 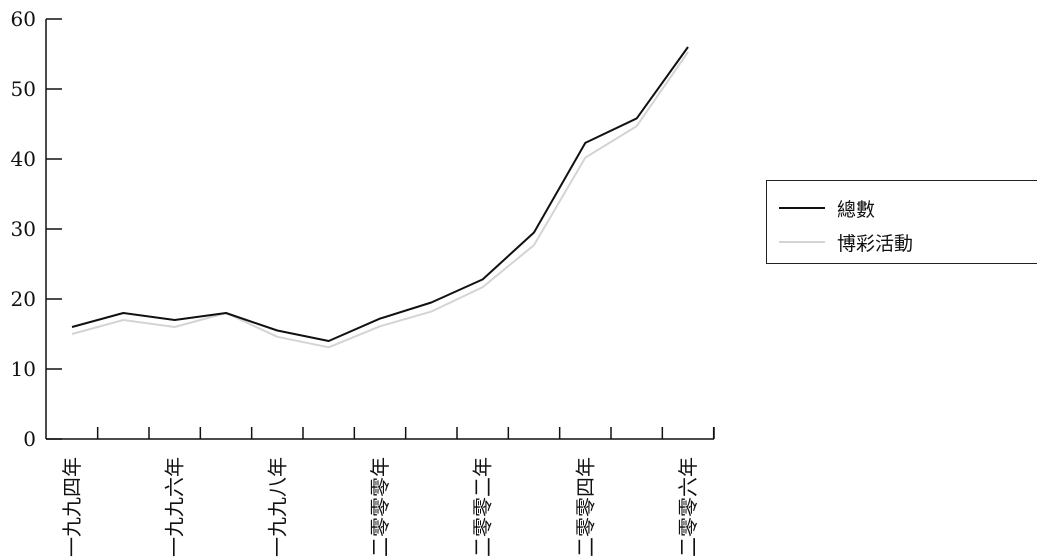 I want to click on legend-item-series-1: 總數, so click(x=827, y=208).